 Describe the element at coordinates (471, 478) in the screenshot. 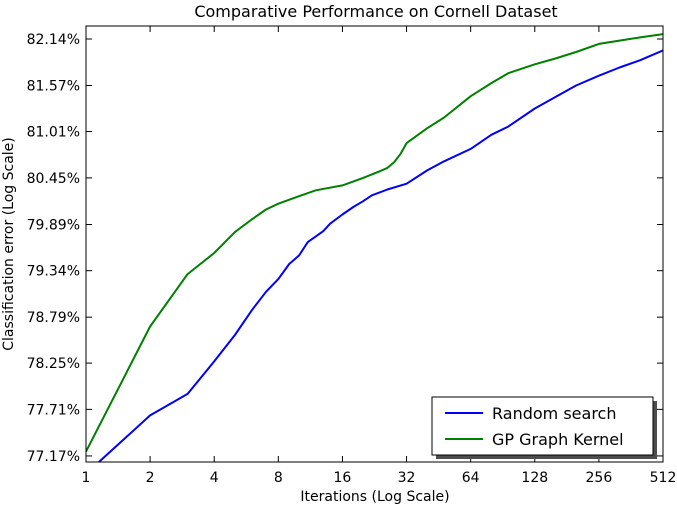

I see `x-tick-label-64: 64` at that location.